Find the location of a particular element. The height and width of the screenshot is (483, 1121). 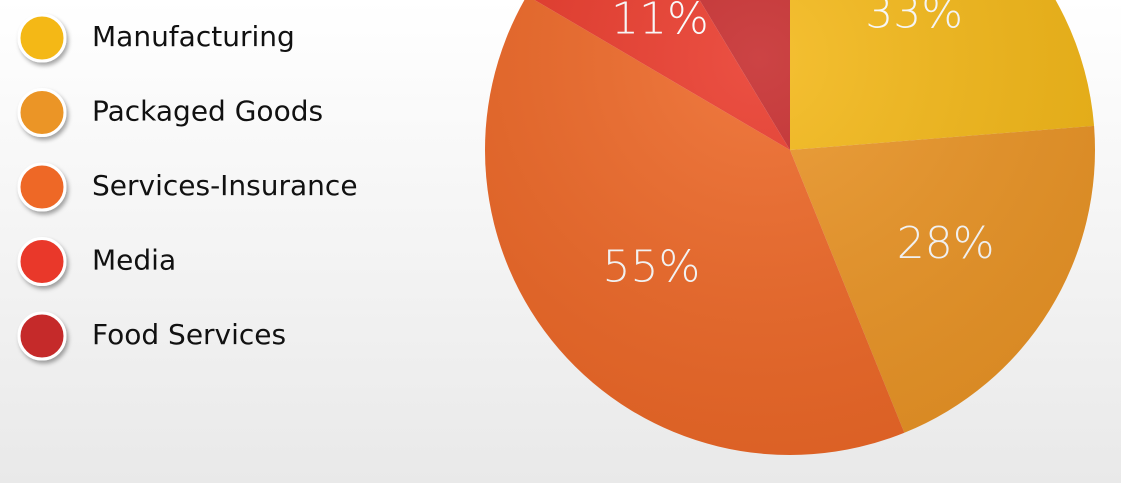

slice-label: 11% is located at coordinates (660, 22).